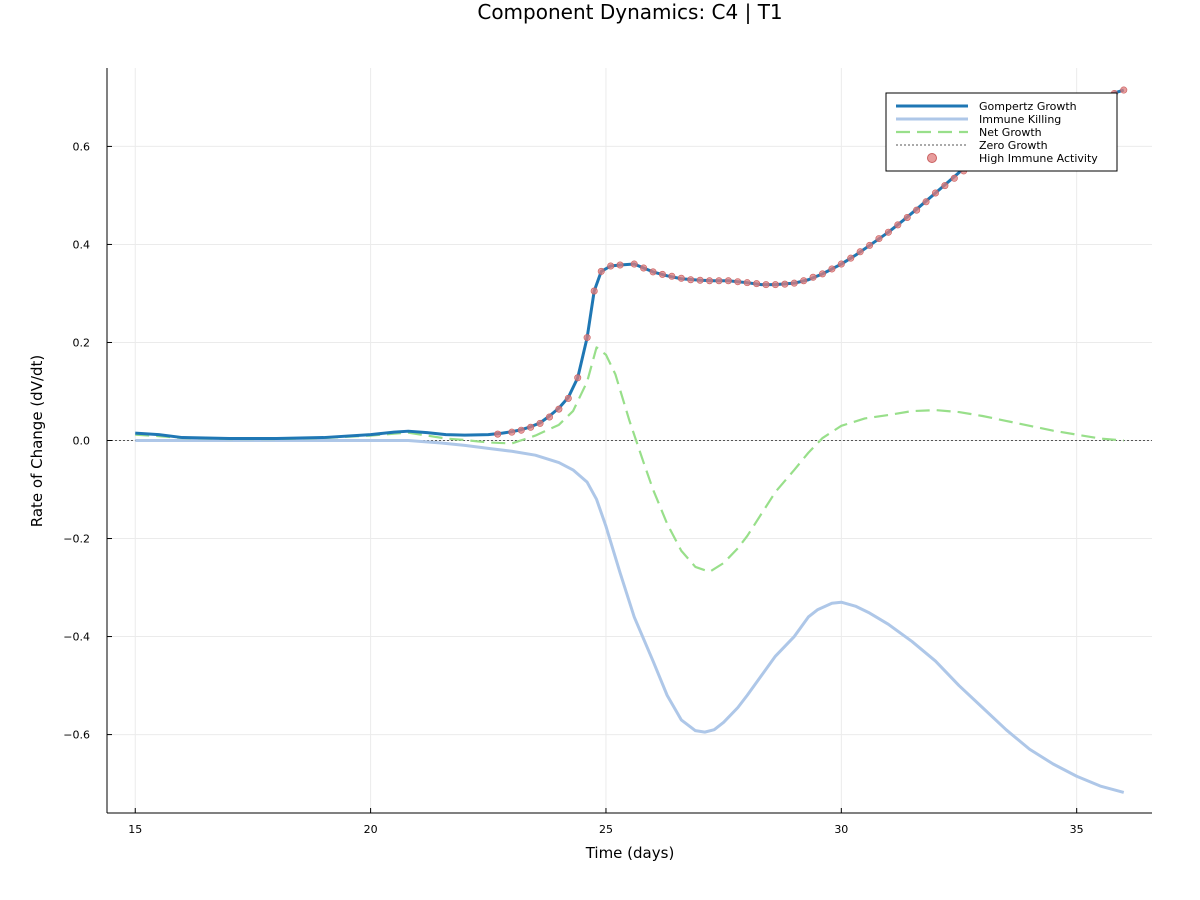 Image resolution: width=1200 pixels, height=900 pixels. What do you see at coordinates (82, 441) in the screenshot?
I see `y-tick-label: 0.0` at bounding box center [82, 441].